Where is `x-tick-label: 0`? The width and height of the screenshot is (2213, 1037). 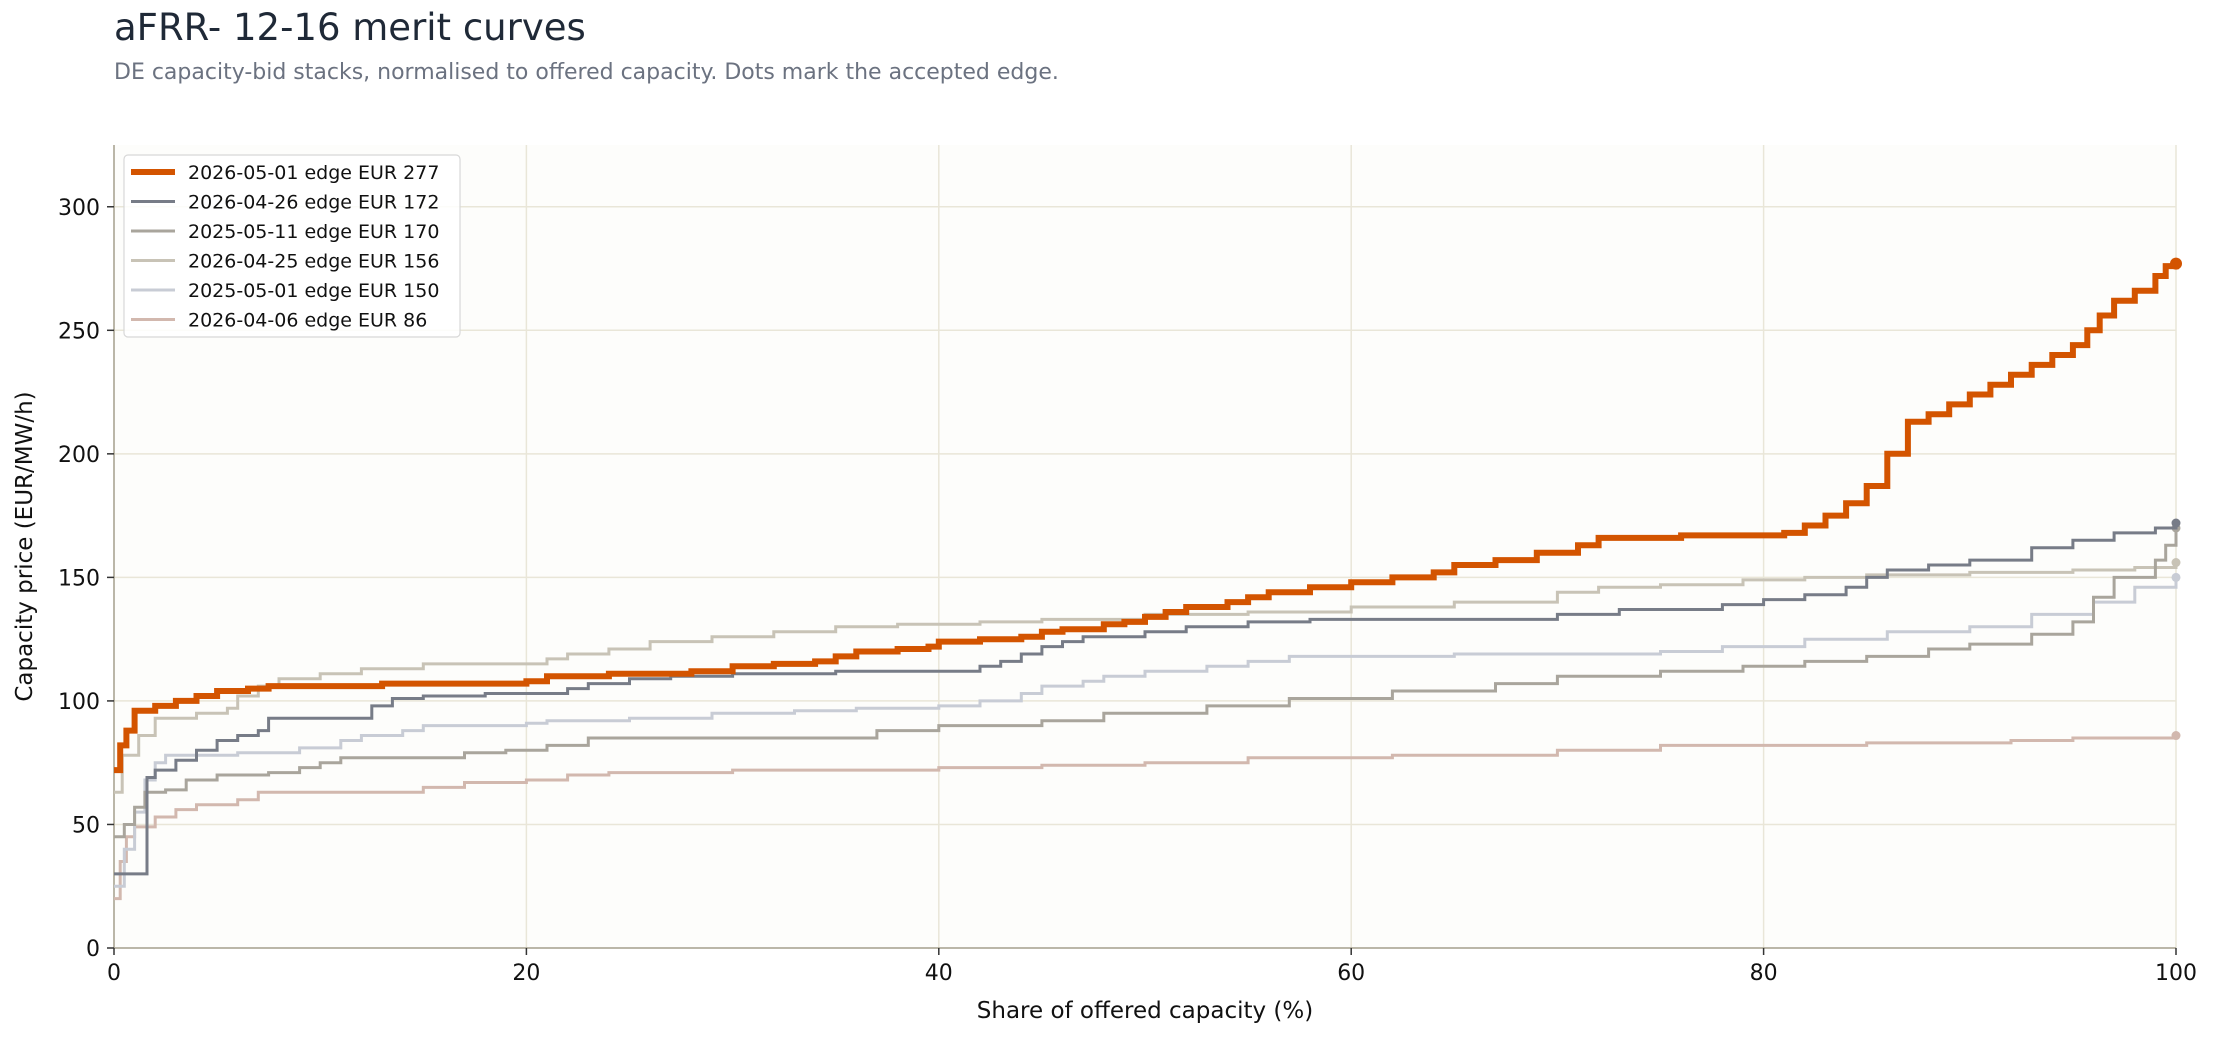
x-tick-label: 0 is located at coordinates (114, 973).